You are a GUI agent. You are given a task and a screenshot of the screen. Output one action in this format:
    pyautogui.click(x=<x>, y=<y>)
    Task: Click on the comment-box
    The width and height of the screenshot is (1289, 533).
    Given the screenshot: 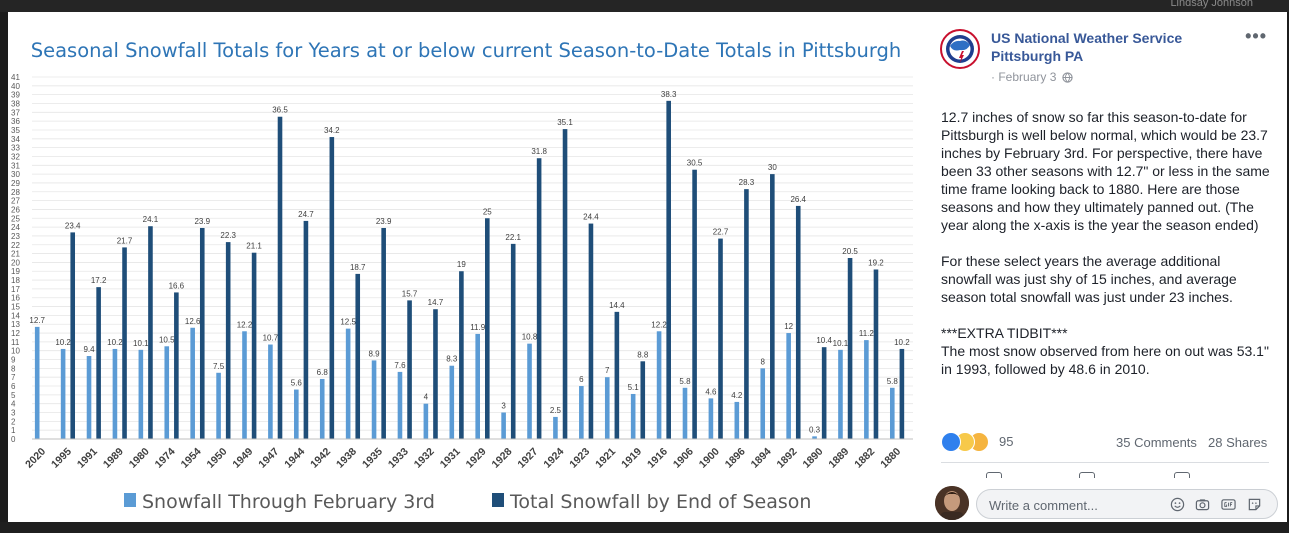 What is the action you would take?
    pyautogui.click(x=1127, y=504)
    